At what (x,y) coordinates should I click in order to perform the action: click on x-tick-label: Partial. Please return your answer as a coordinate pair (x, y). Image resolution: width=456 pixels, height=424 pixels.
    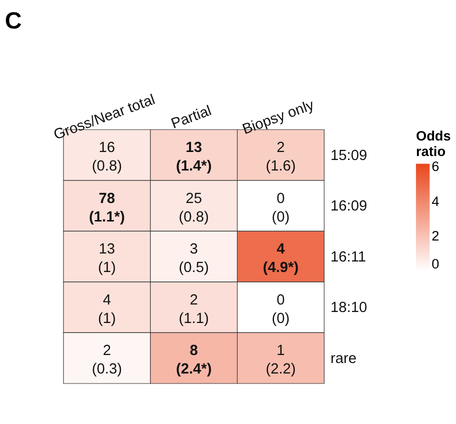
    Looking at the image, I should click on (191, 117).